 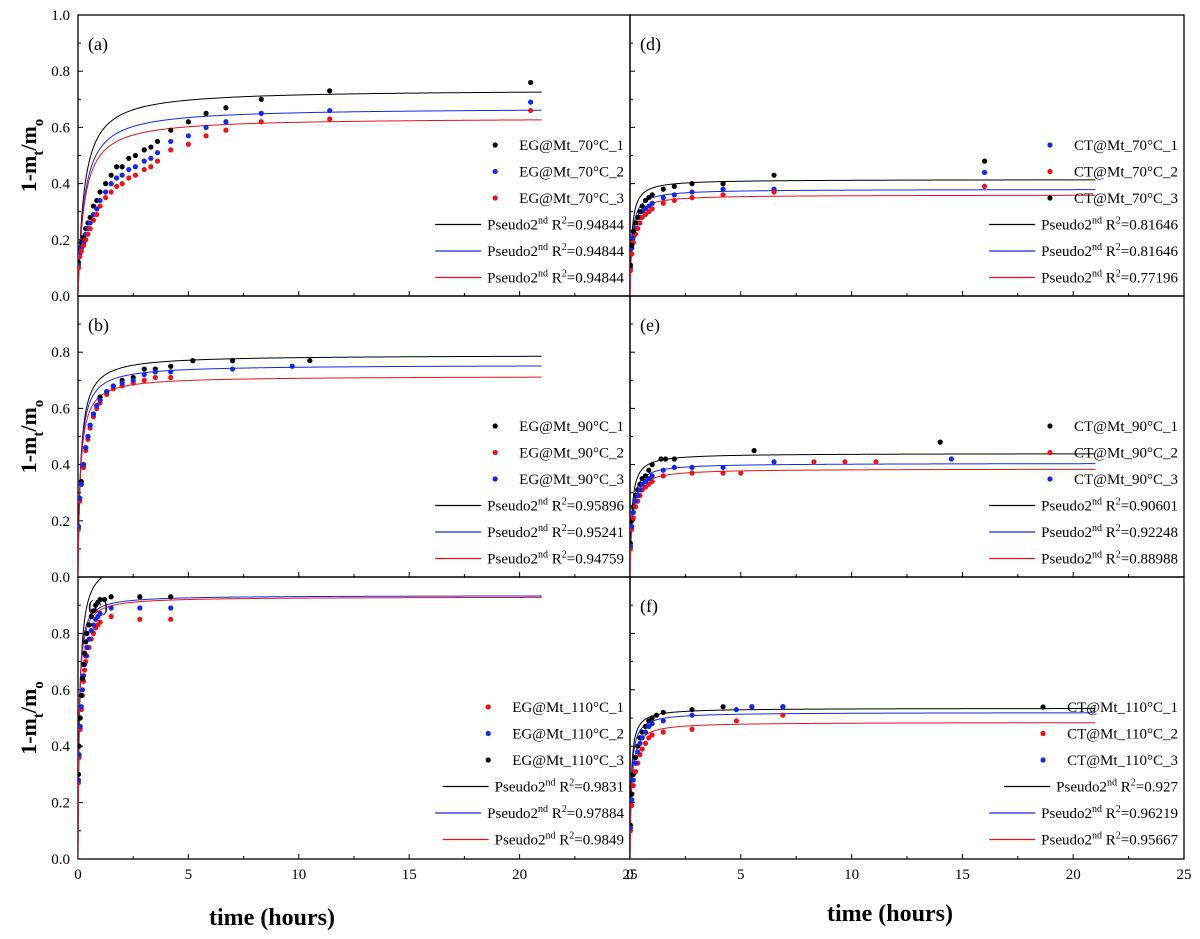 I want to click on x-tick-label: 15, so click(x=962, y=875).